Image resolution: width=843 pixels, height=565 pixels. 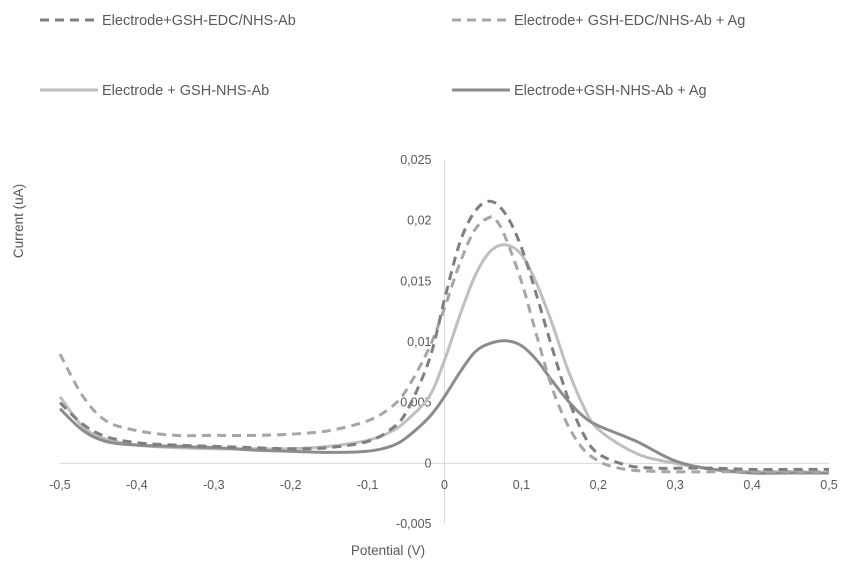 What do you see at coordinates (214, 485) in the screenshot?
I see `x-tick-label: -0,3` at bounding box center [214, 485].